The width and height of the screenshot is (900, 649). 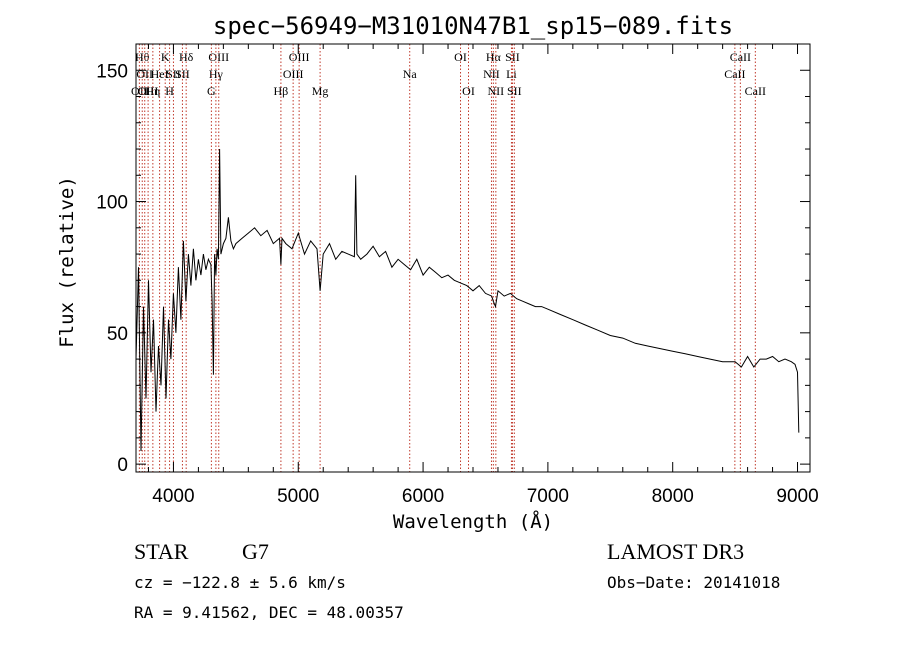 I want to click on line-label-6: K, so click(x=165, y=57).